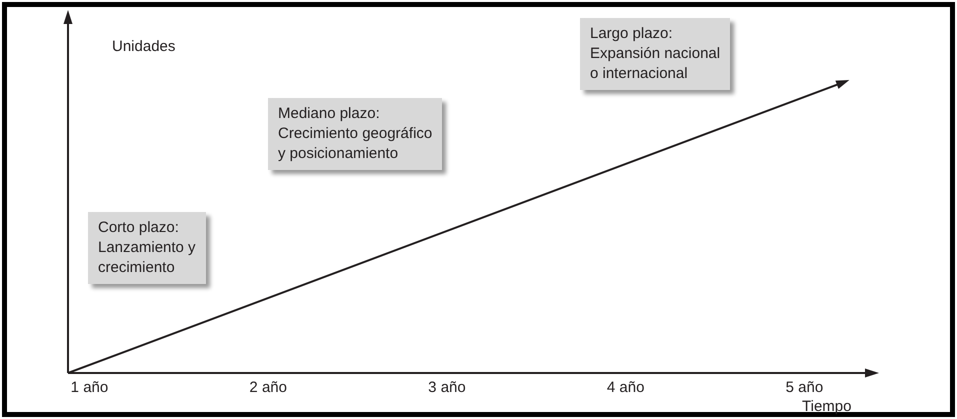 The width and height of the screenshot is (957, 419). What do you see at coordinates (147, 248) in the screenshot?
I see `annotation: Corto plazo: Lanzamiento y crecimiento` at bounding box center [147, 248].